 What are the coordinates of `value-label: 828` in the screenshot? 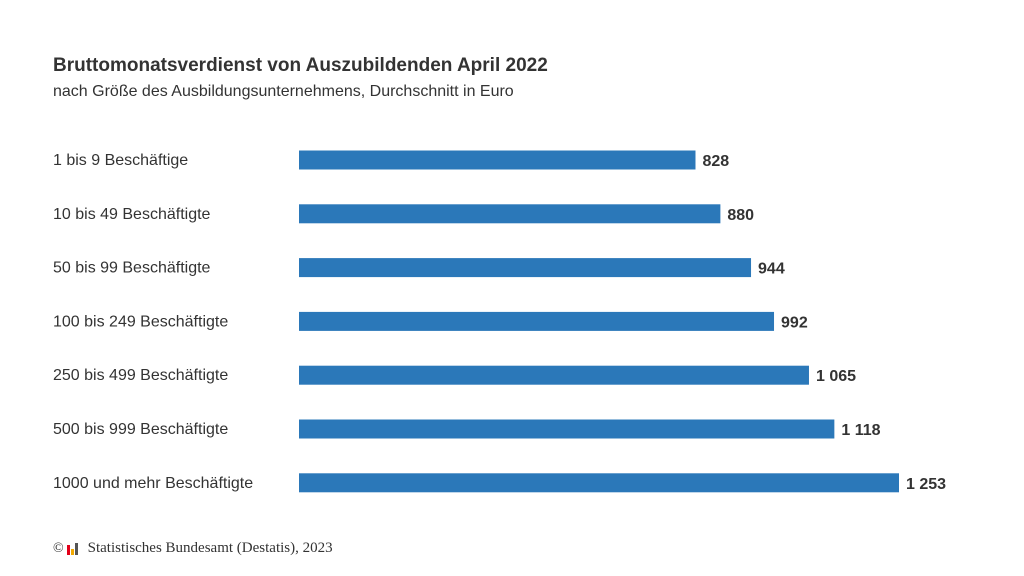 It's located at (715, 161).